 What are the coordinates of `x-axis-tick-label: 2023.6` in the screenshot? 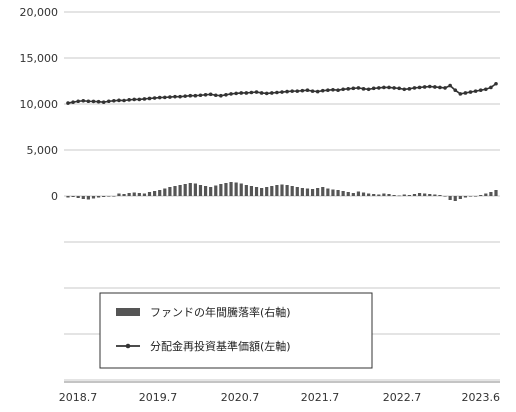 It's located at (481, 397).